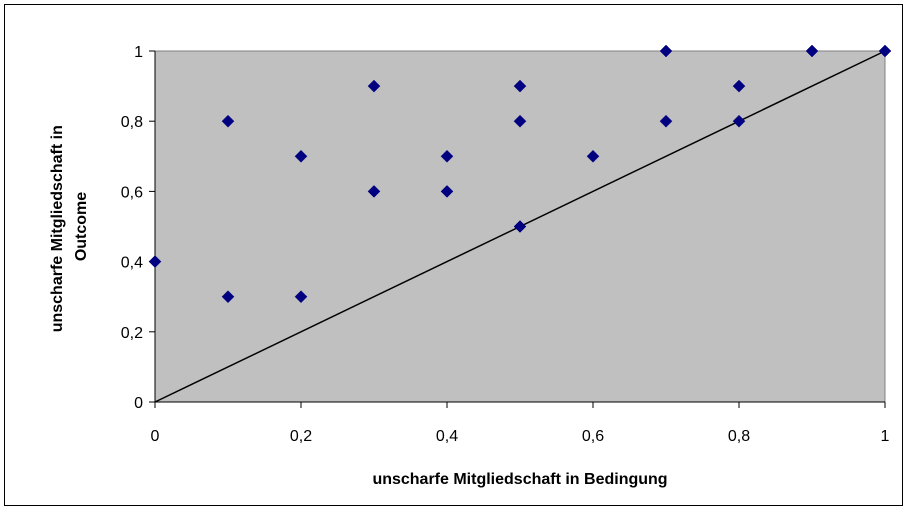 The height and width of the screenshot is (512, 909). What do you see at coordinates (593, 436) in the screenshot?
I see `x-tick-label: 0,6` at bounding box center [593, 436].